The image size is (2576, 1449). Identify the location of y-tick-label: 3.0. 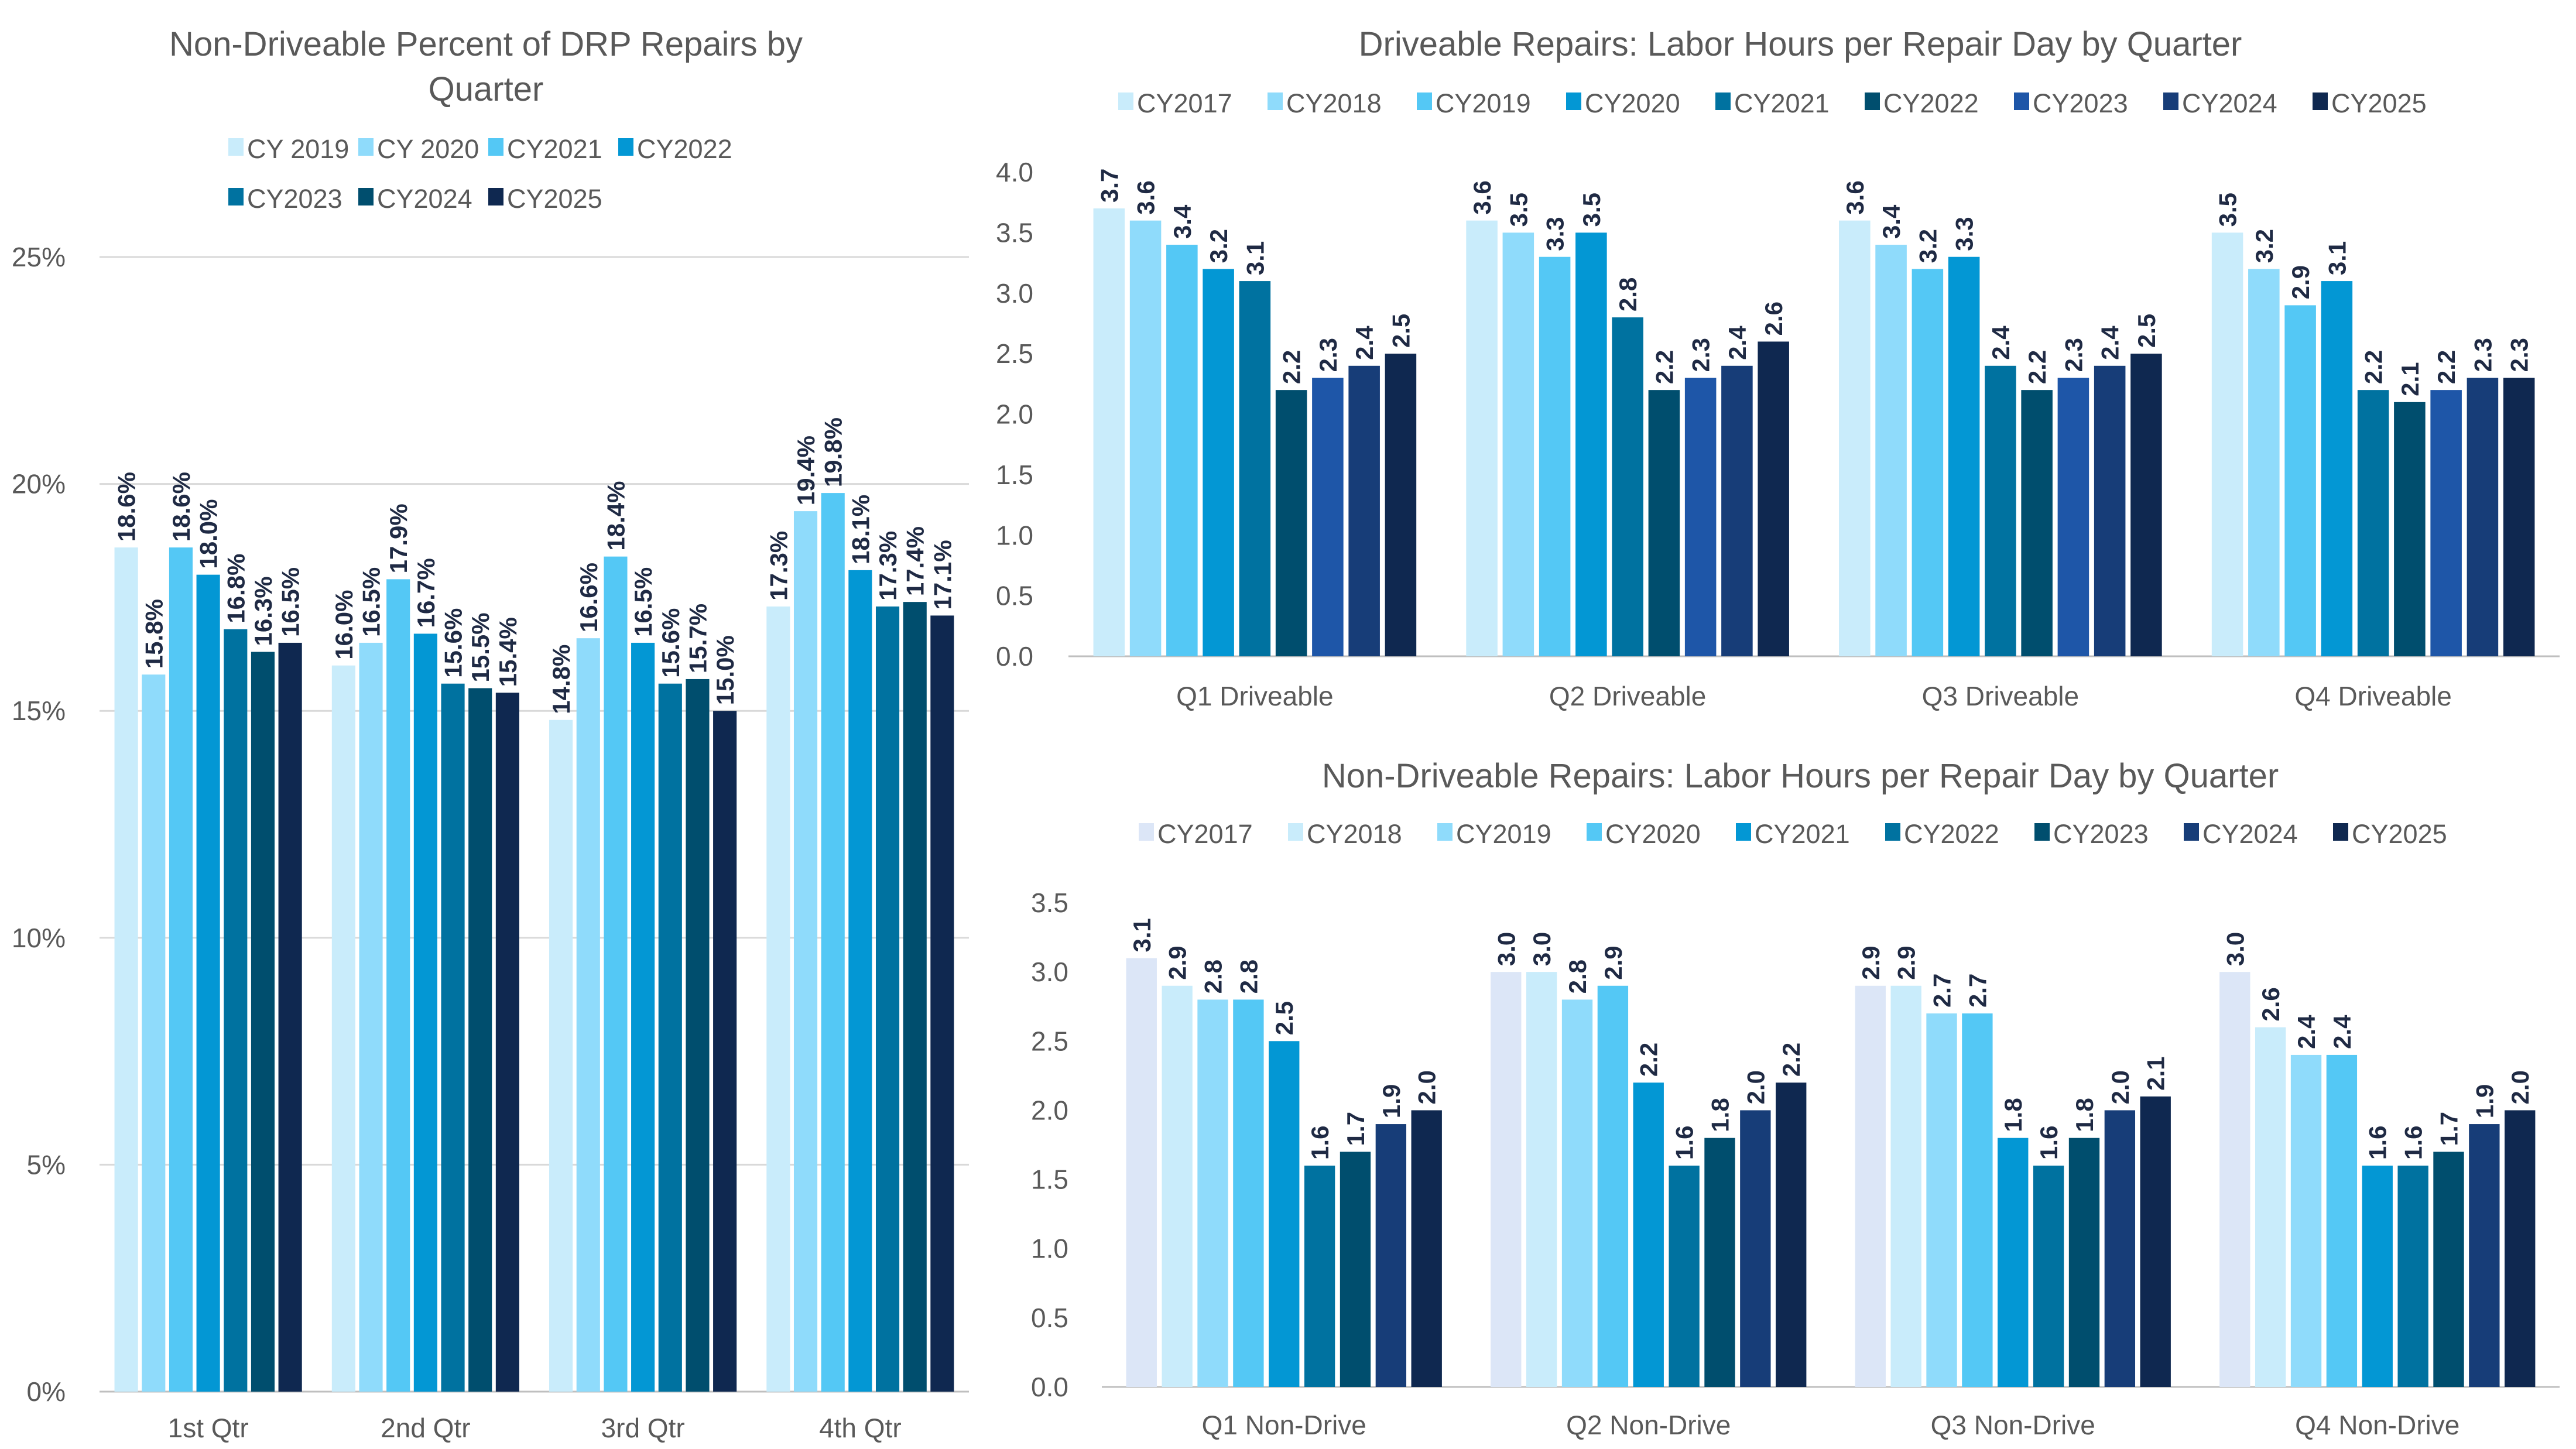
(1049, 972).